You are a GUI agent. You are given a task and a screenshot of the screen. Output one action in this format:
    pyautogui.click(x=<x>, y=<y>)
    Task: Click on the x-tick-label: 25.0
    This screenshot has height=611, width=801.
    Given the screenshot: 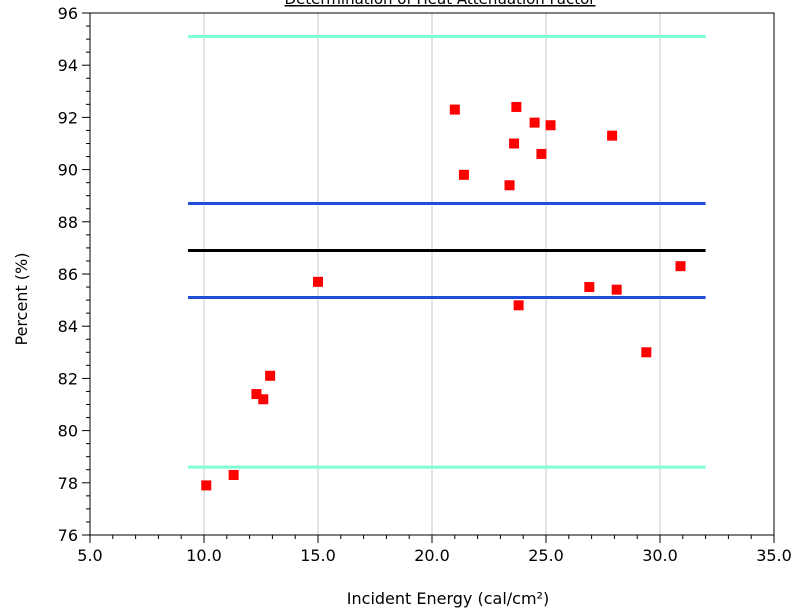 What is the action you would take?
    pyautogui.click(x=546, y=555)
    